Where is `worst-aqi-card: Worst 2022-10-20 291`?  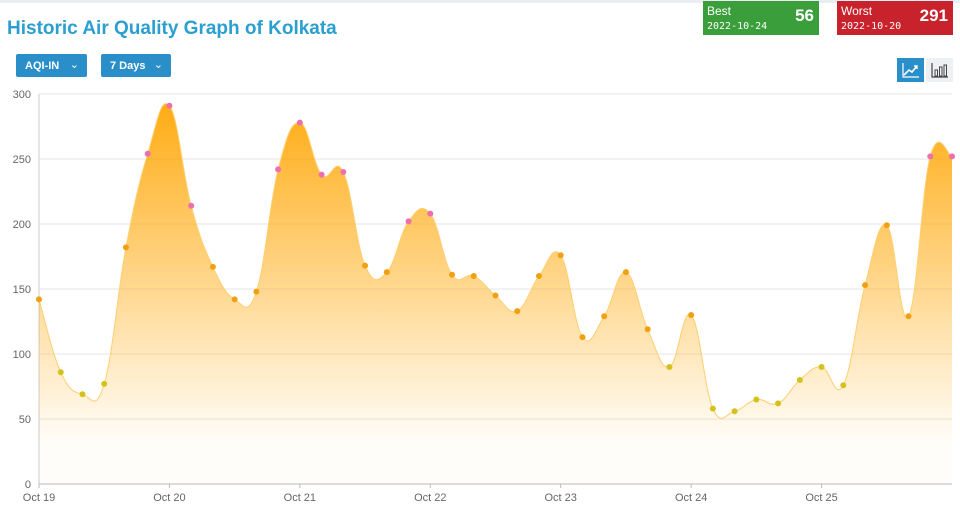 worst-aqi-card: Worst 2022-10-20 291 is located at coordinates (895, 18).